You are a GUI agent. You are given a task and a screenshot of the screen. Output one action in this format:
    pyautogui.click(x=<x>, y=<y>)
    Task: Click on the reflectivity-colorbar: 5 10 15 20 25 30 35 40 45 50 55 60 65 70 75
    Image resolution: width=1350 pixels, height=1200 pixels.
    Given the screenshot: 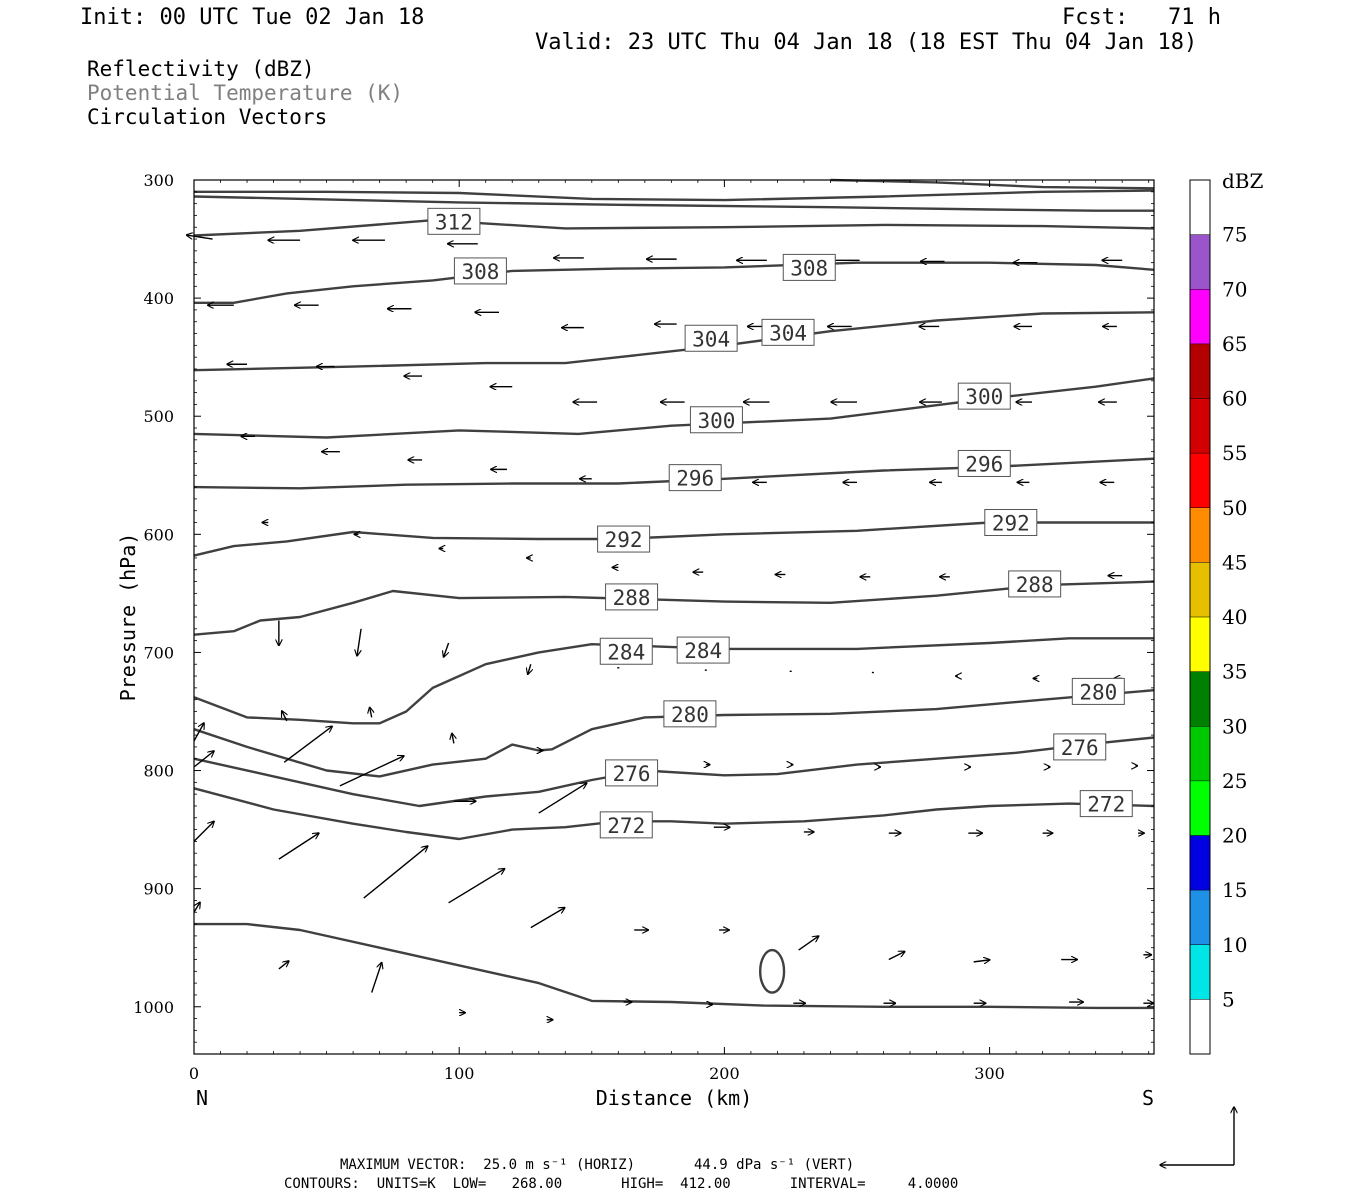 What is the action you would take?
    pyautogui.click(x=1218, y=617)
    